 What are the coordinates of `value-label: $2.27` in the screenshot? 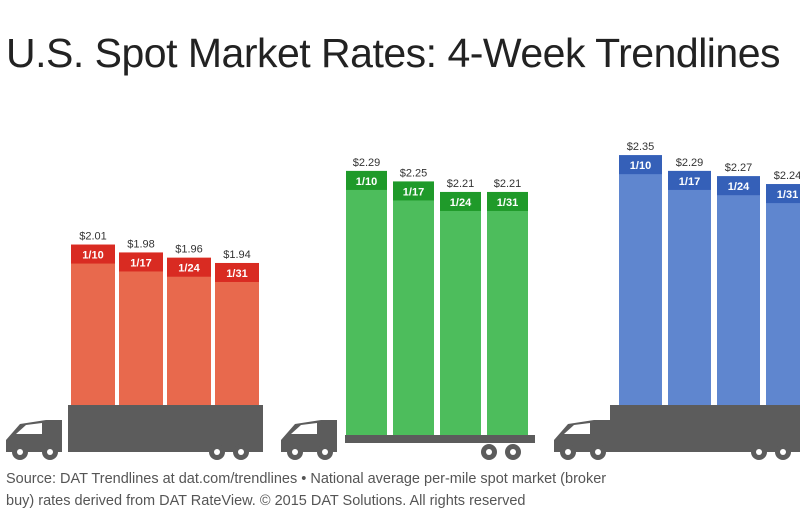 It's located at (739, 168).